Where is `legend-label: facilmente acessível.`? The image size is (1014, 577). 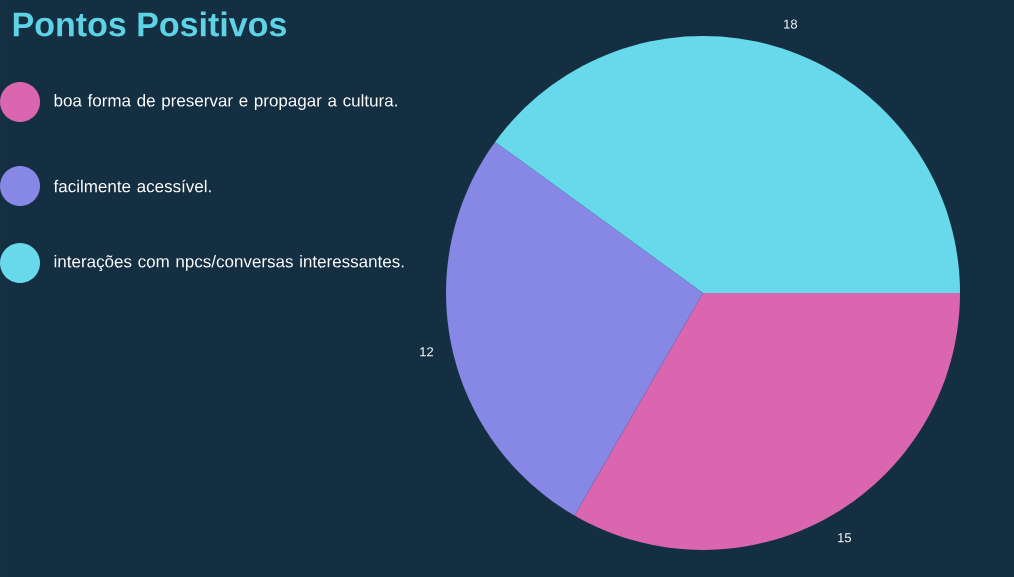 legend-label: facilmente acessível. is located at coordinates (132, 186).